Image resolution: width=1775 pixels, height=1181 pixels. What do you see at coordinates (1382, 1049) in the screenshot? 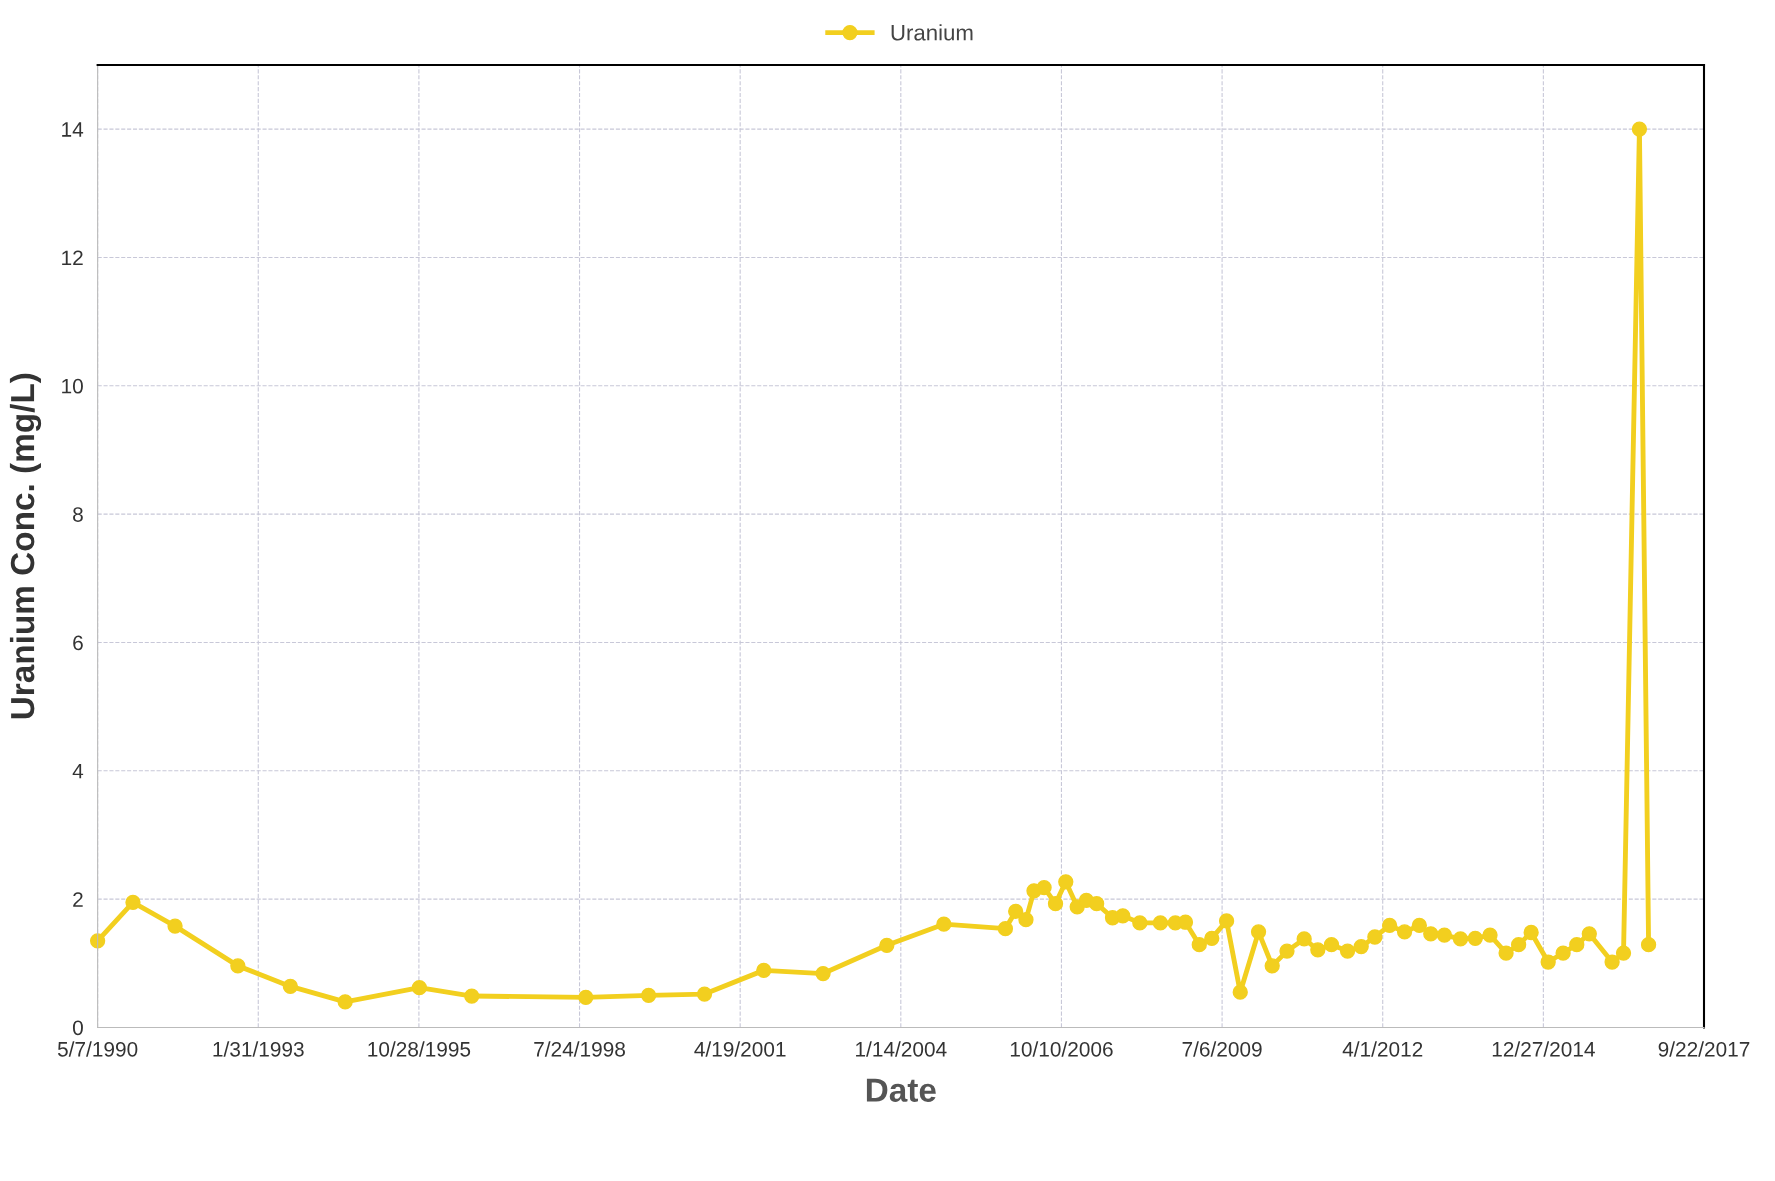
I see `x-tick-label: 4/1/2012` at bounding box center [1382, 1049].